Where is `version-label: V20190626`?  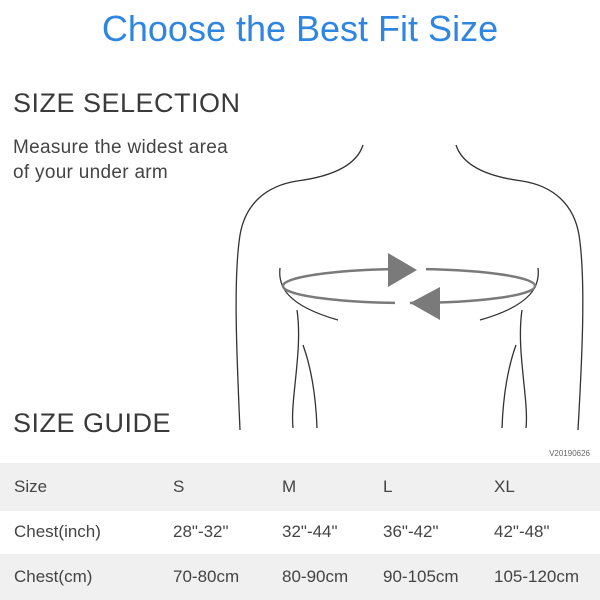
version-label: V20190626 is located at coordinates (569, 453).